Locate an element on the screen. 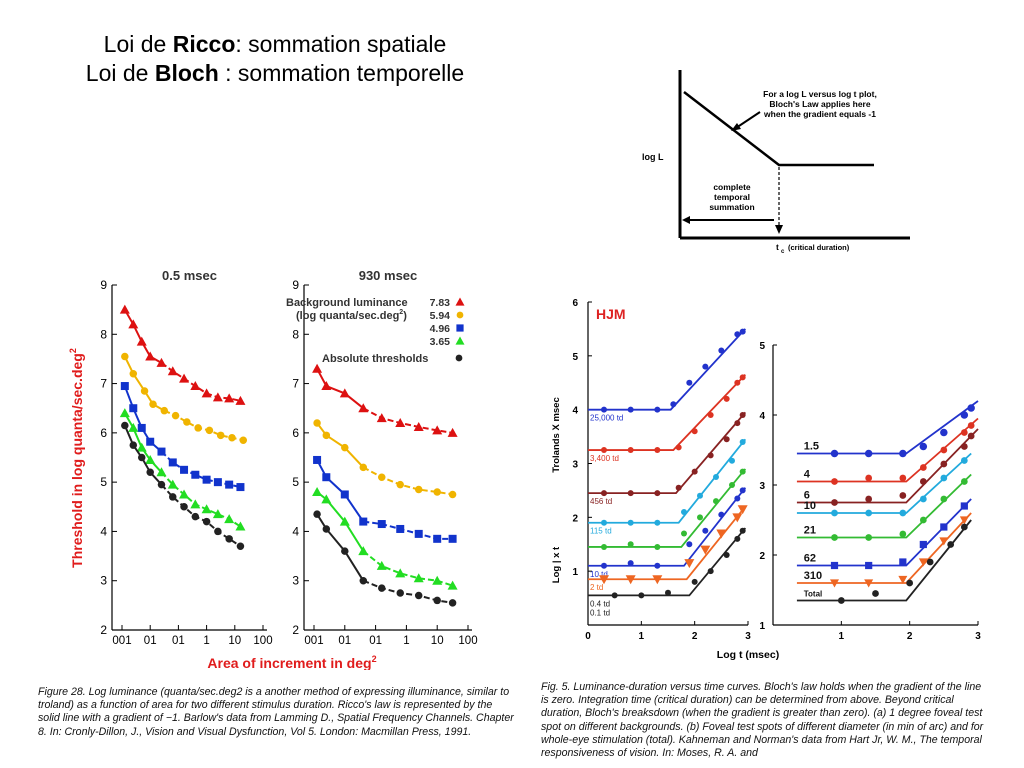 The image size is (1024, 768). series-label: 115 td is located at coordinates (601, 531).